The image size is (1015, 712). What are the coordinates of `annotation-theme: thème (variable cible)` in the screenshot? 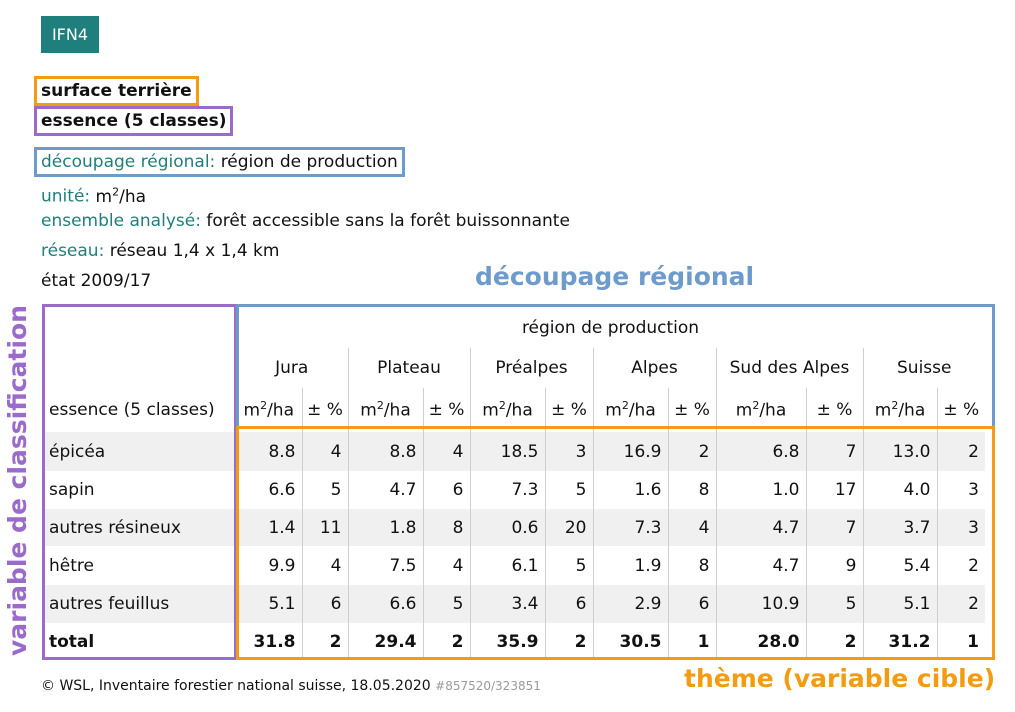 It's located at (840, 678).